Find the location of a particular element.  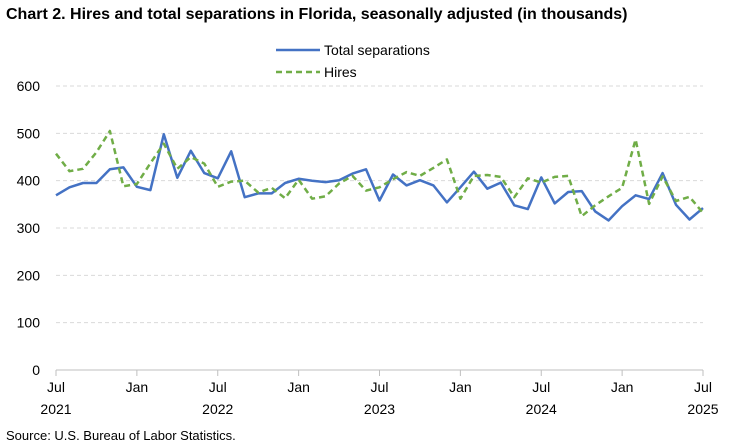

y-tick-label: 400 is located at coordinates (29, 181).